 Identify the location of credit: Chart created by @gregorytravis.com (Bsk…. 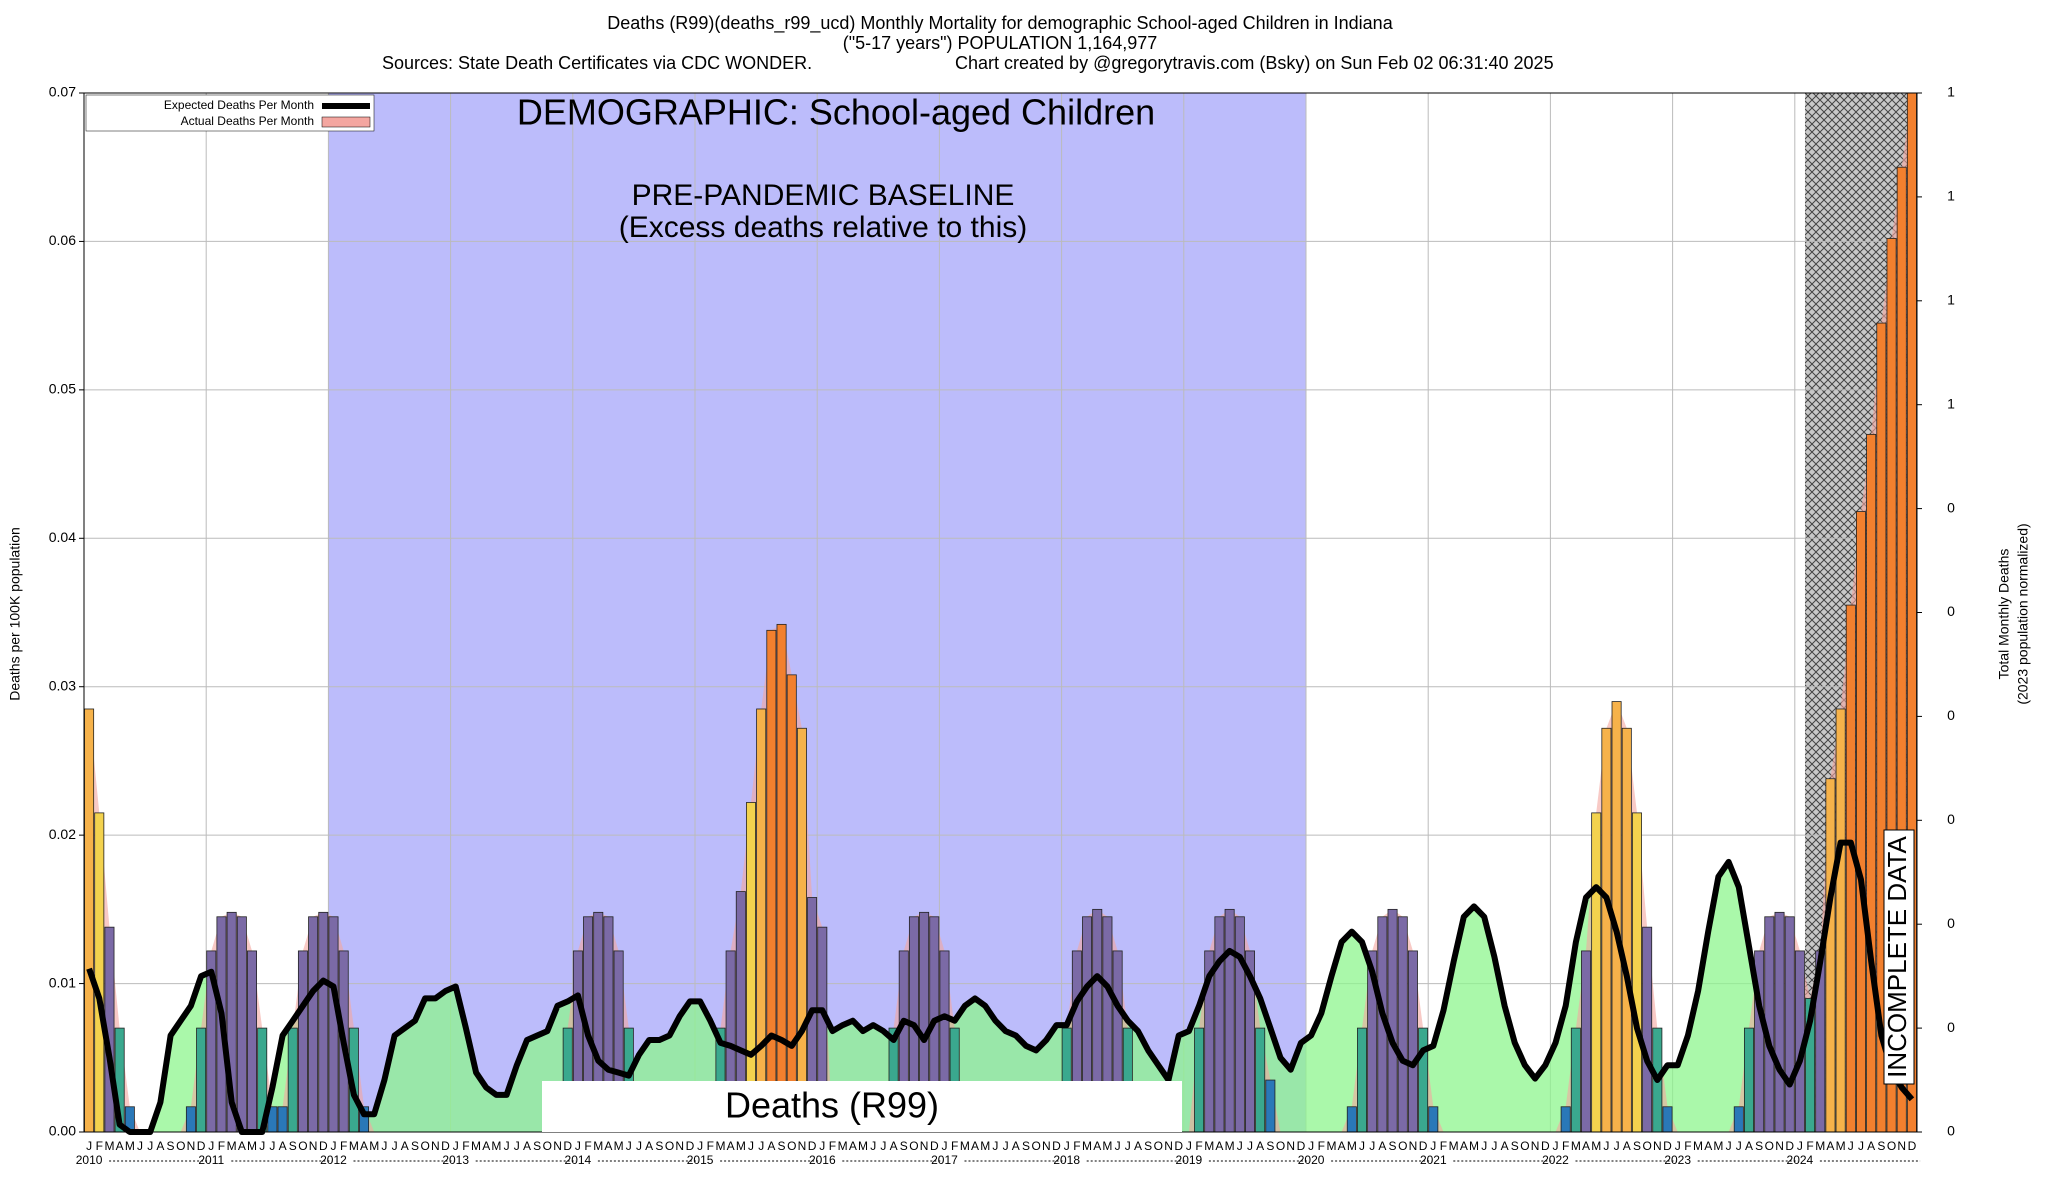
(1254, 63).